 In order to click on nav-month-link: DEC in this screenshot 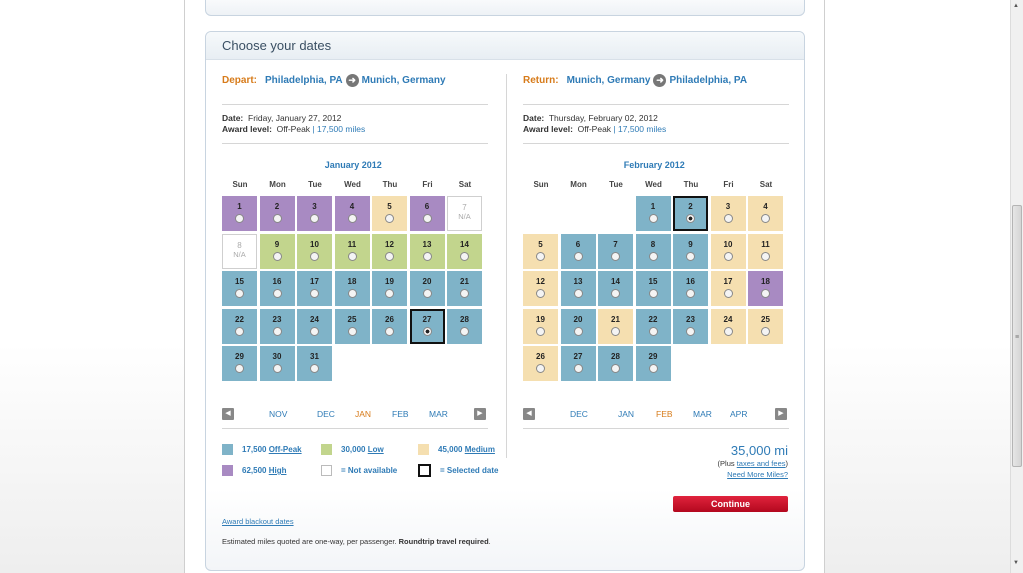, I will do `click(326, 414)`.